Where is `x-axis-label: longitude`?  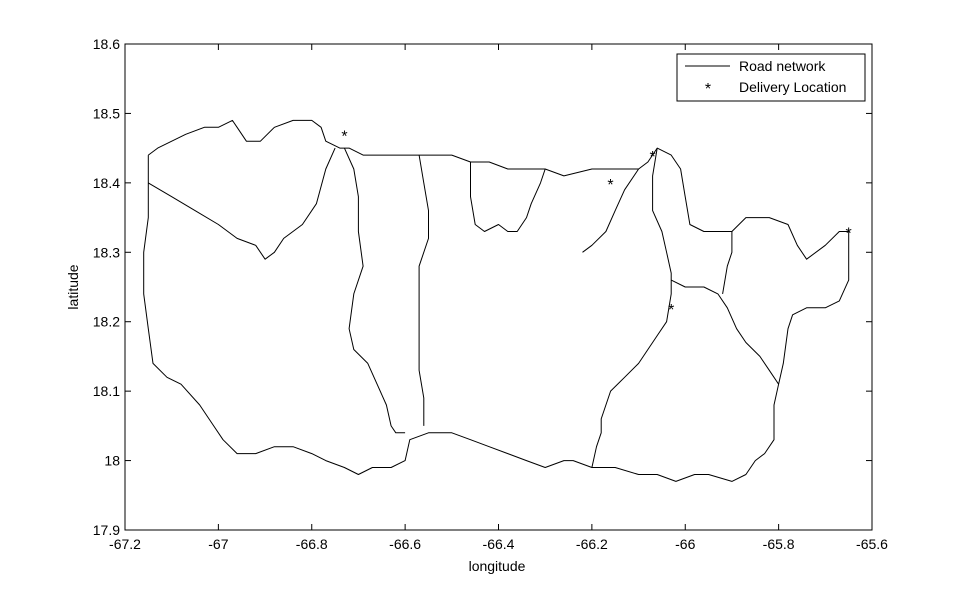 x-axis-label: longitude is located at coordinates (497, 566).